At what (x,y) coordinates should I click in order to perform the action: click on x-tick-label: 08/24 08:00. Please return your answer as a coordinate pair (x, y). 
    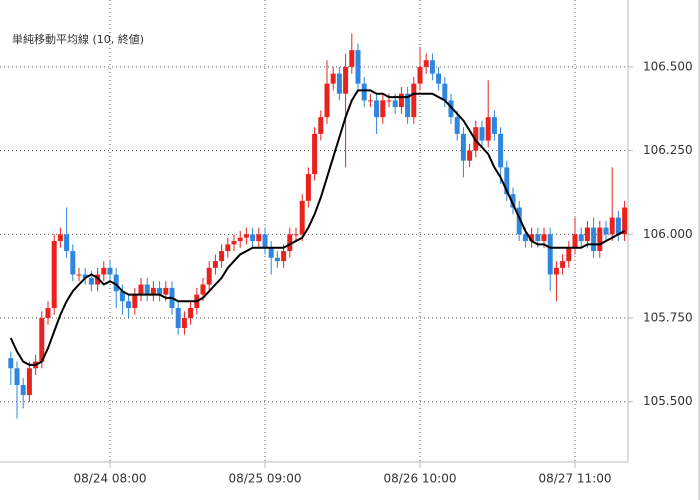
    Looking at the image, I should click on (110, 479).